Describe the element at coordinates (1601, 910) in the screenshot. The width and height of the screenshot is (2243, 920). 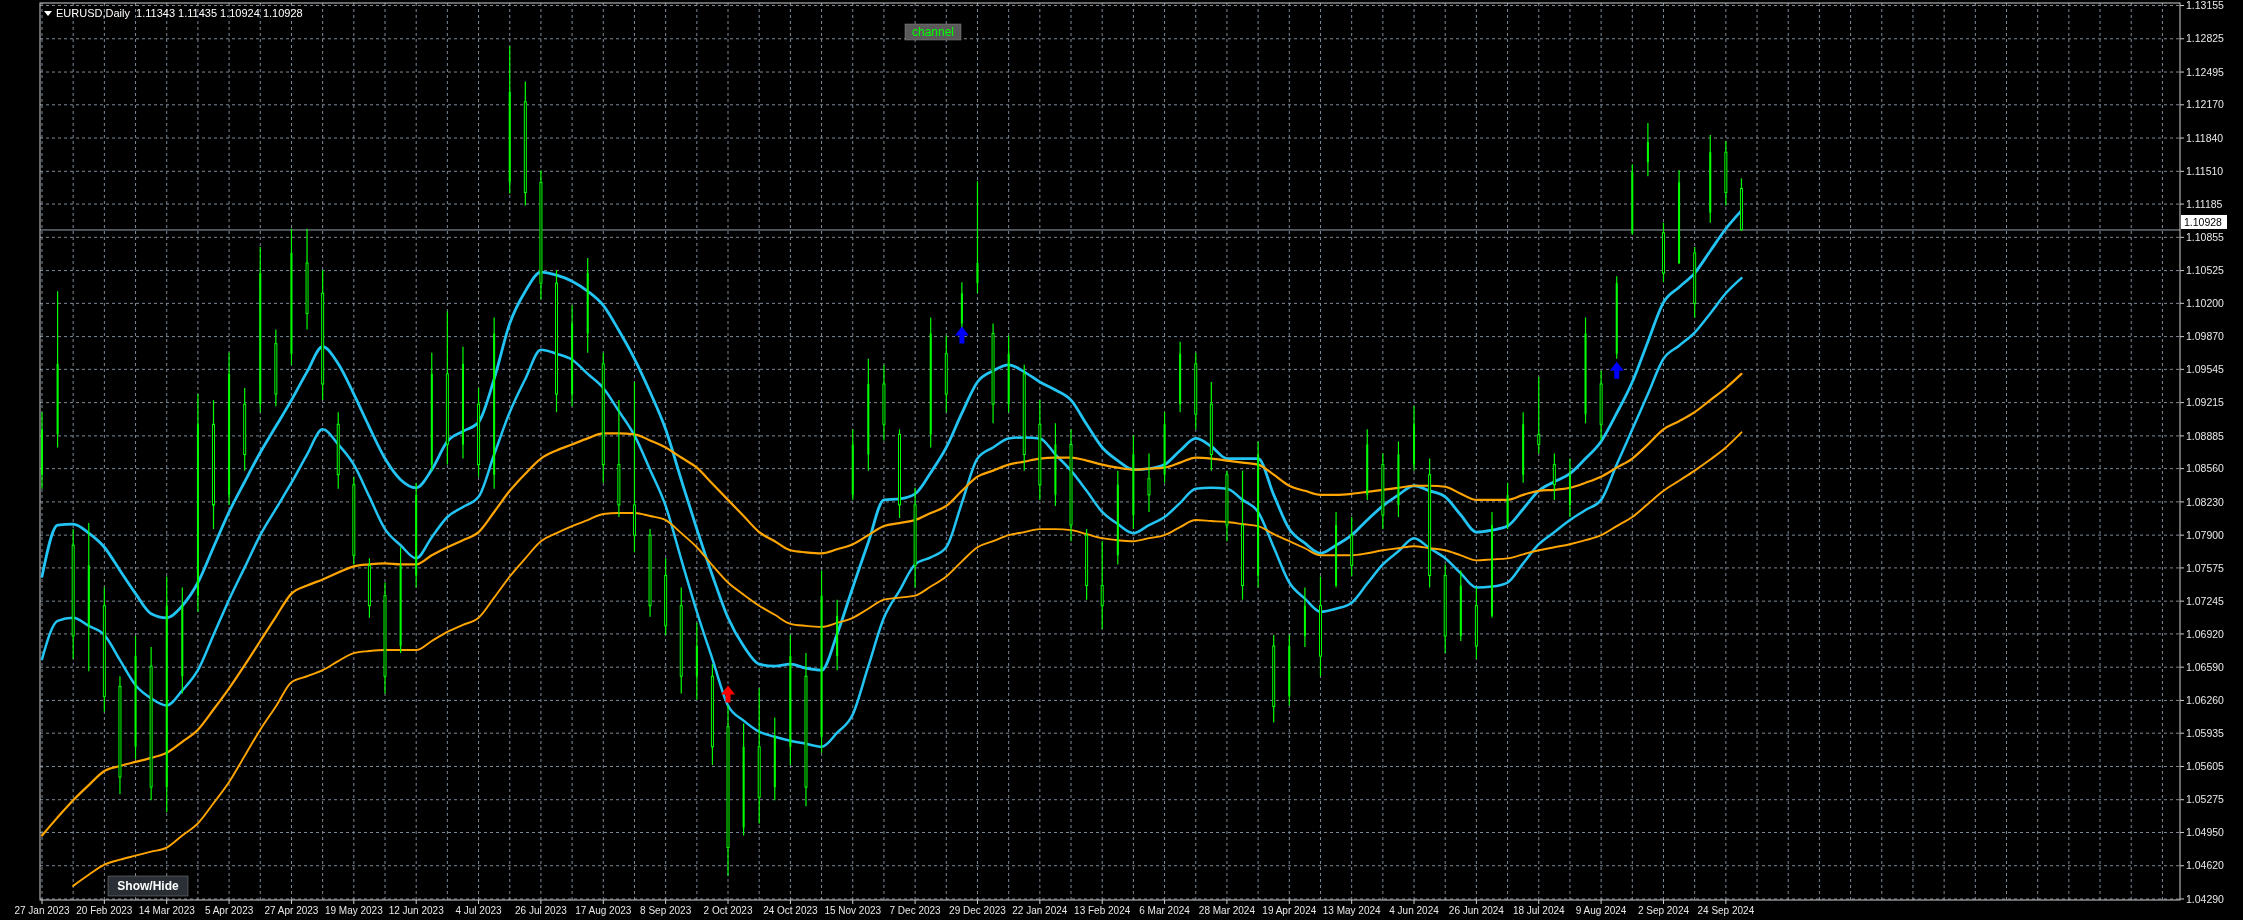
I see `x-tick-label: 9 Aug 2024` at that location.